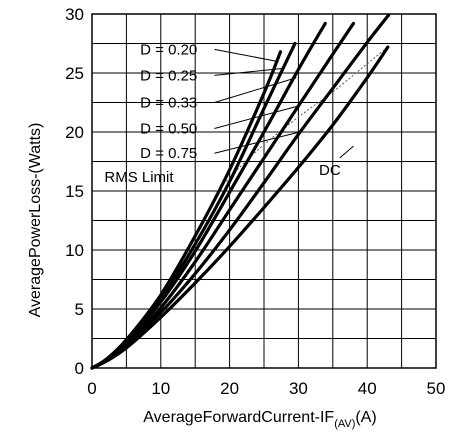 This screenshot has height=437, width=458. What do you see at coordinates (168, 75) in the screenshot?
I see `series-label: D = 0.25` at bounding box center [168, 75].